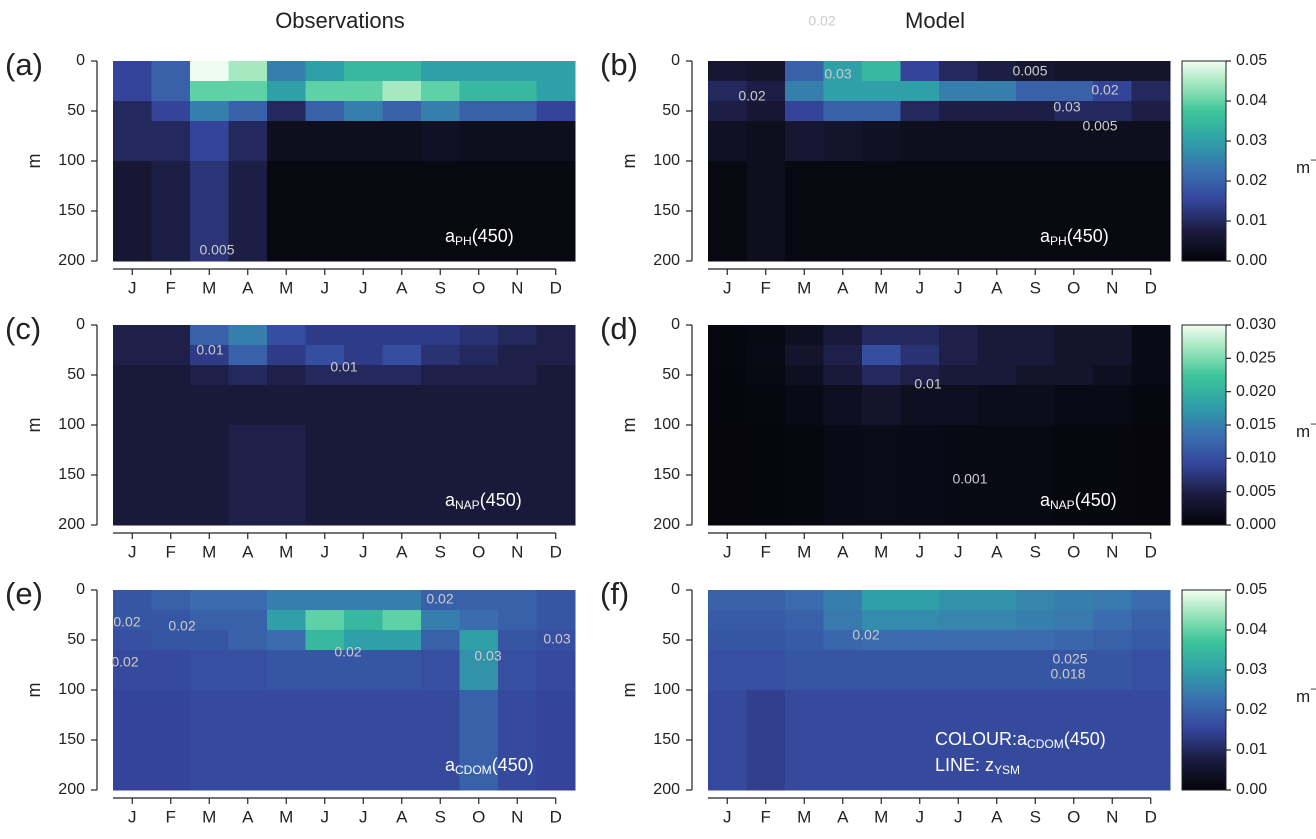  Describe the element at coordinates (517, 816) in the screenshot. I see `x-tick-label: N` at that location.